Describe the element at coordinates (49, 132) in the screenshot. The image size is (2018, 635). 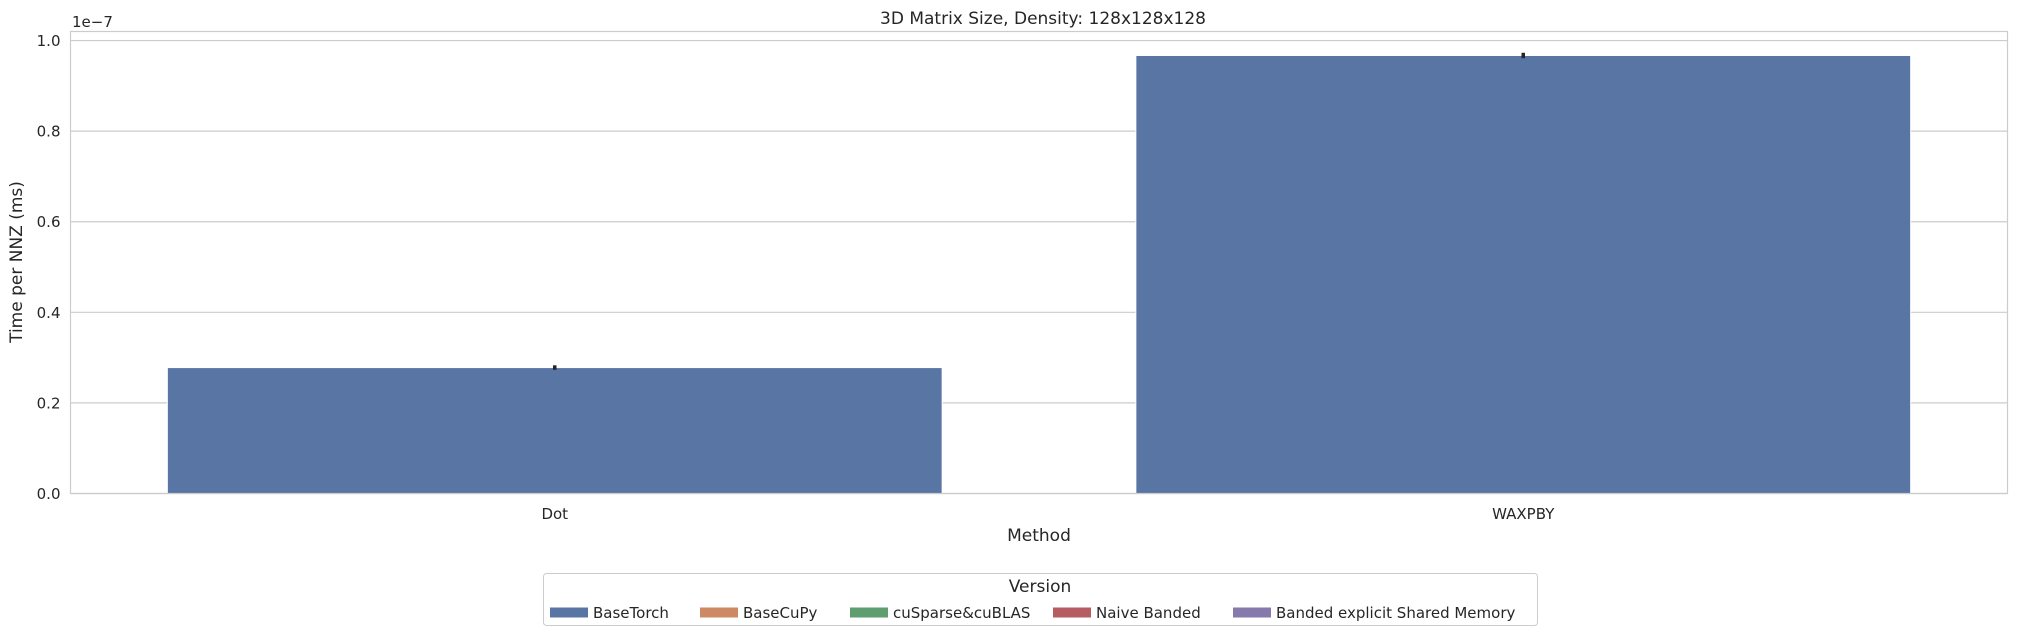
I see `y-tick-label: 0.8` at that location.